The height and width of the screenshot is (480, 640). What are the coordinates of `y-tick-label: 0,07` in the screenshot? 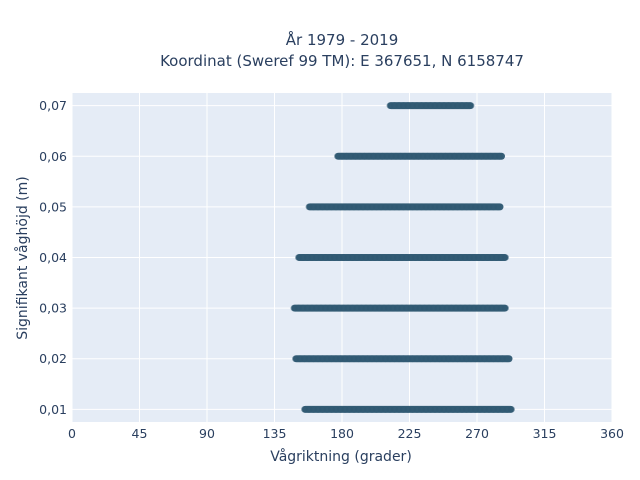 It's located at (53, 105).